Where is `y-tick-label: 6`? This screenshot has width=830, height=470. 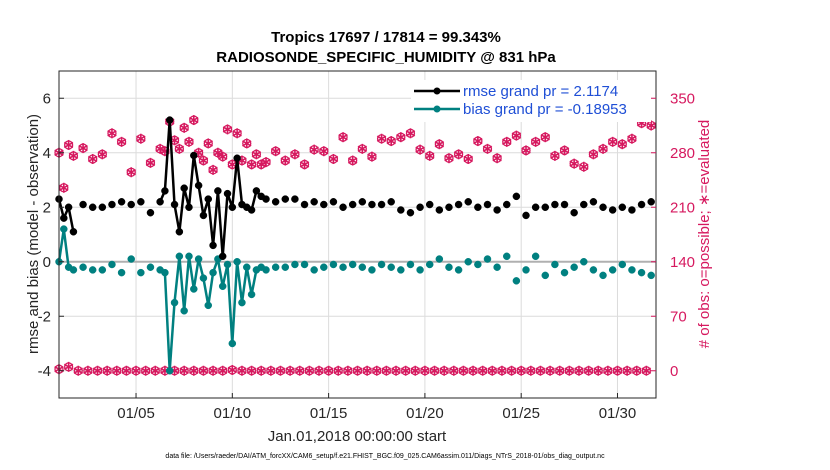 y-tick-label: 6 is located at coordinates (47, 98).